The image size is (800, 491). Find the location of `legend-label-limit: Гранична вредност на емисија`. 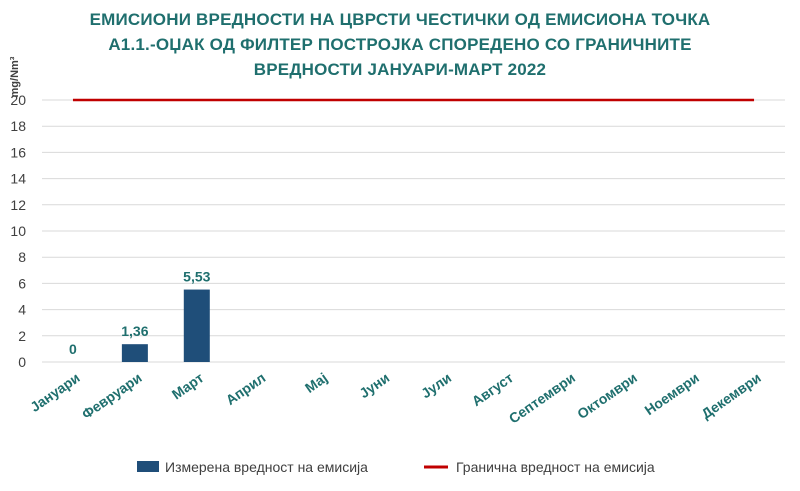

legend-label-limit: Гранична вредност на емисија is located at coordinates (555, 467).